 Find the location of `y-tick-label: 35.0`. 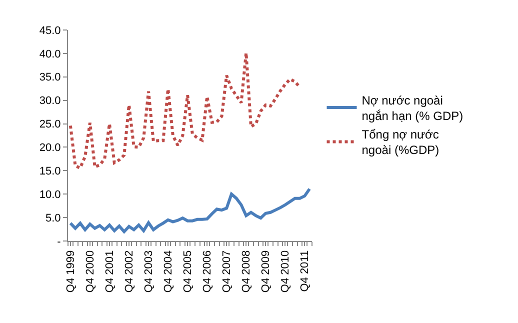

y-tick-label: 35.0 is located at coordinates (50, 78).